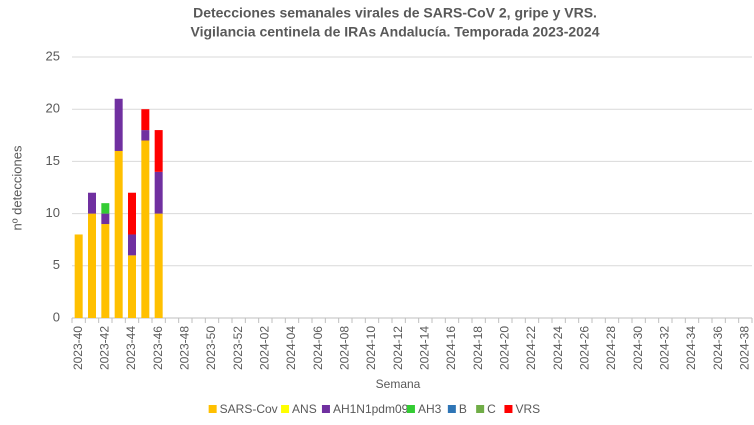  I want to click on x-tick-label: 2024-12, so click(398, 348).